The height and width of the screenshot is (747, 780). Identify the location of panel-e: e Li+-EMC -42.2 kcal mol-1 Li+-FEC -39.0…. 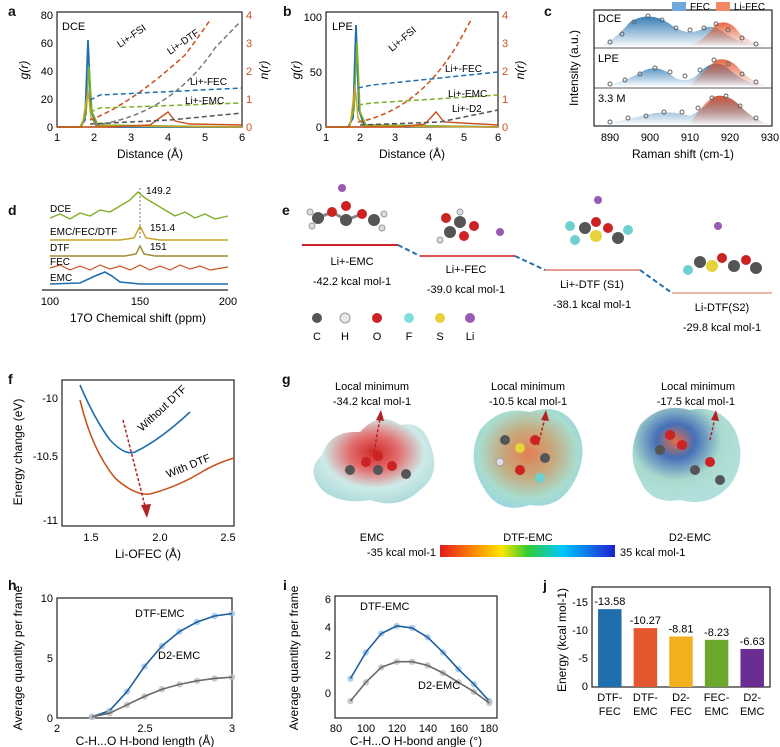
(527, 263).